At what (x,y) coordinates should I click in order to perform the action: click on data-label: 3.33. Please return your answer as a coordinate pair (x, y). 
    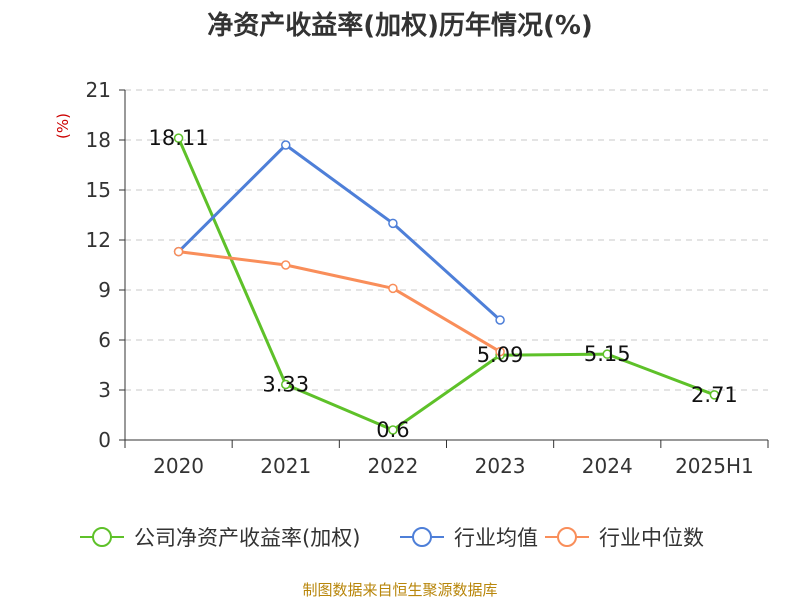
    Looking at the image, I should click on (285, 385).